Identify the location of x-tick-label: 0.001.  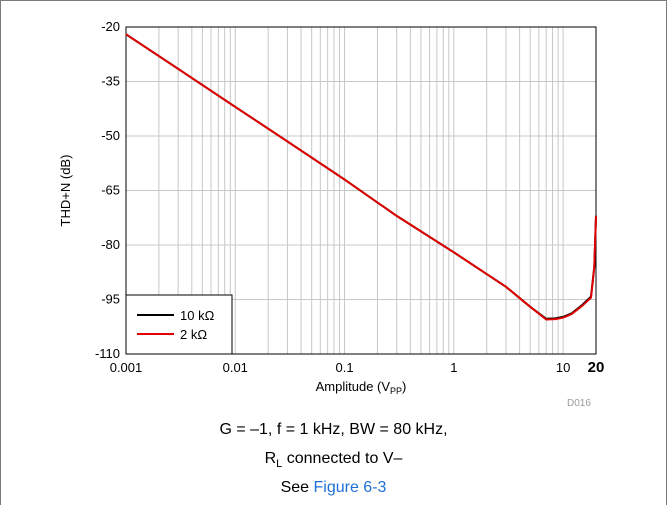
(126, 367).